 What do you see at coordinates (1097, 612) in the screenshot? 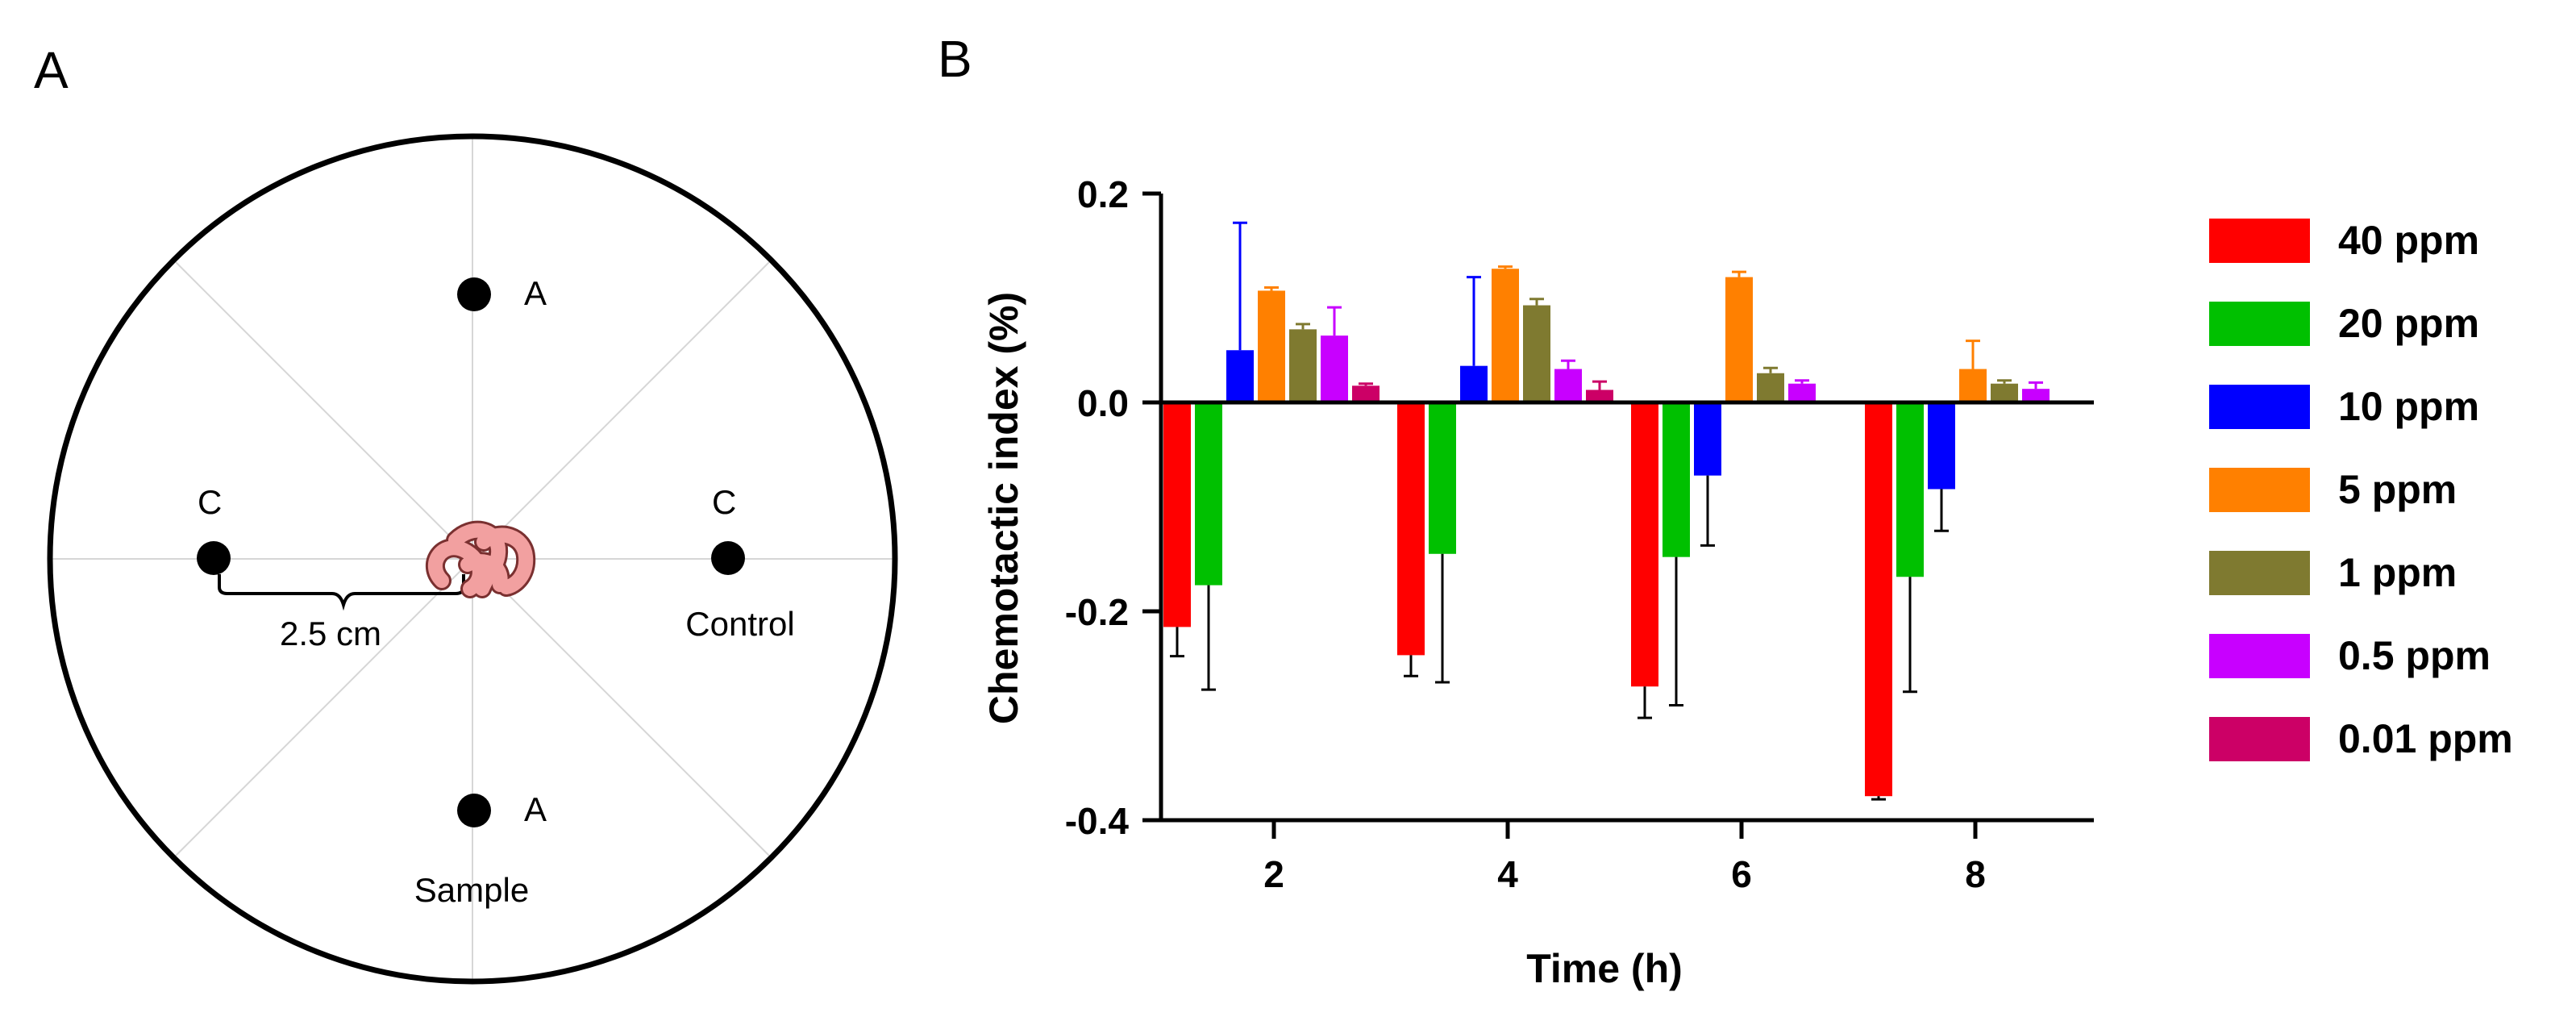
I see `y-tick-label-neg0.2: -0.2` at bounding box center [1097, 612].